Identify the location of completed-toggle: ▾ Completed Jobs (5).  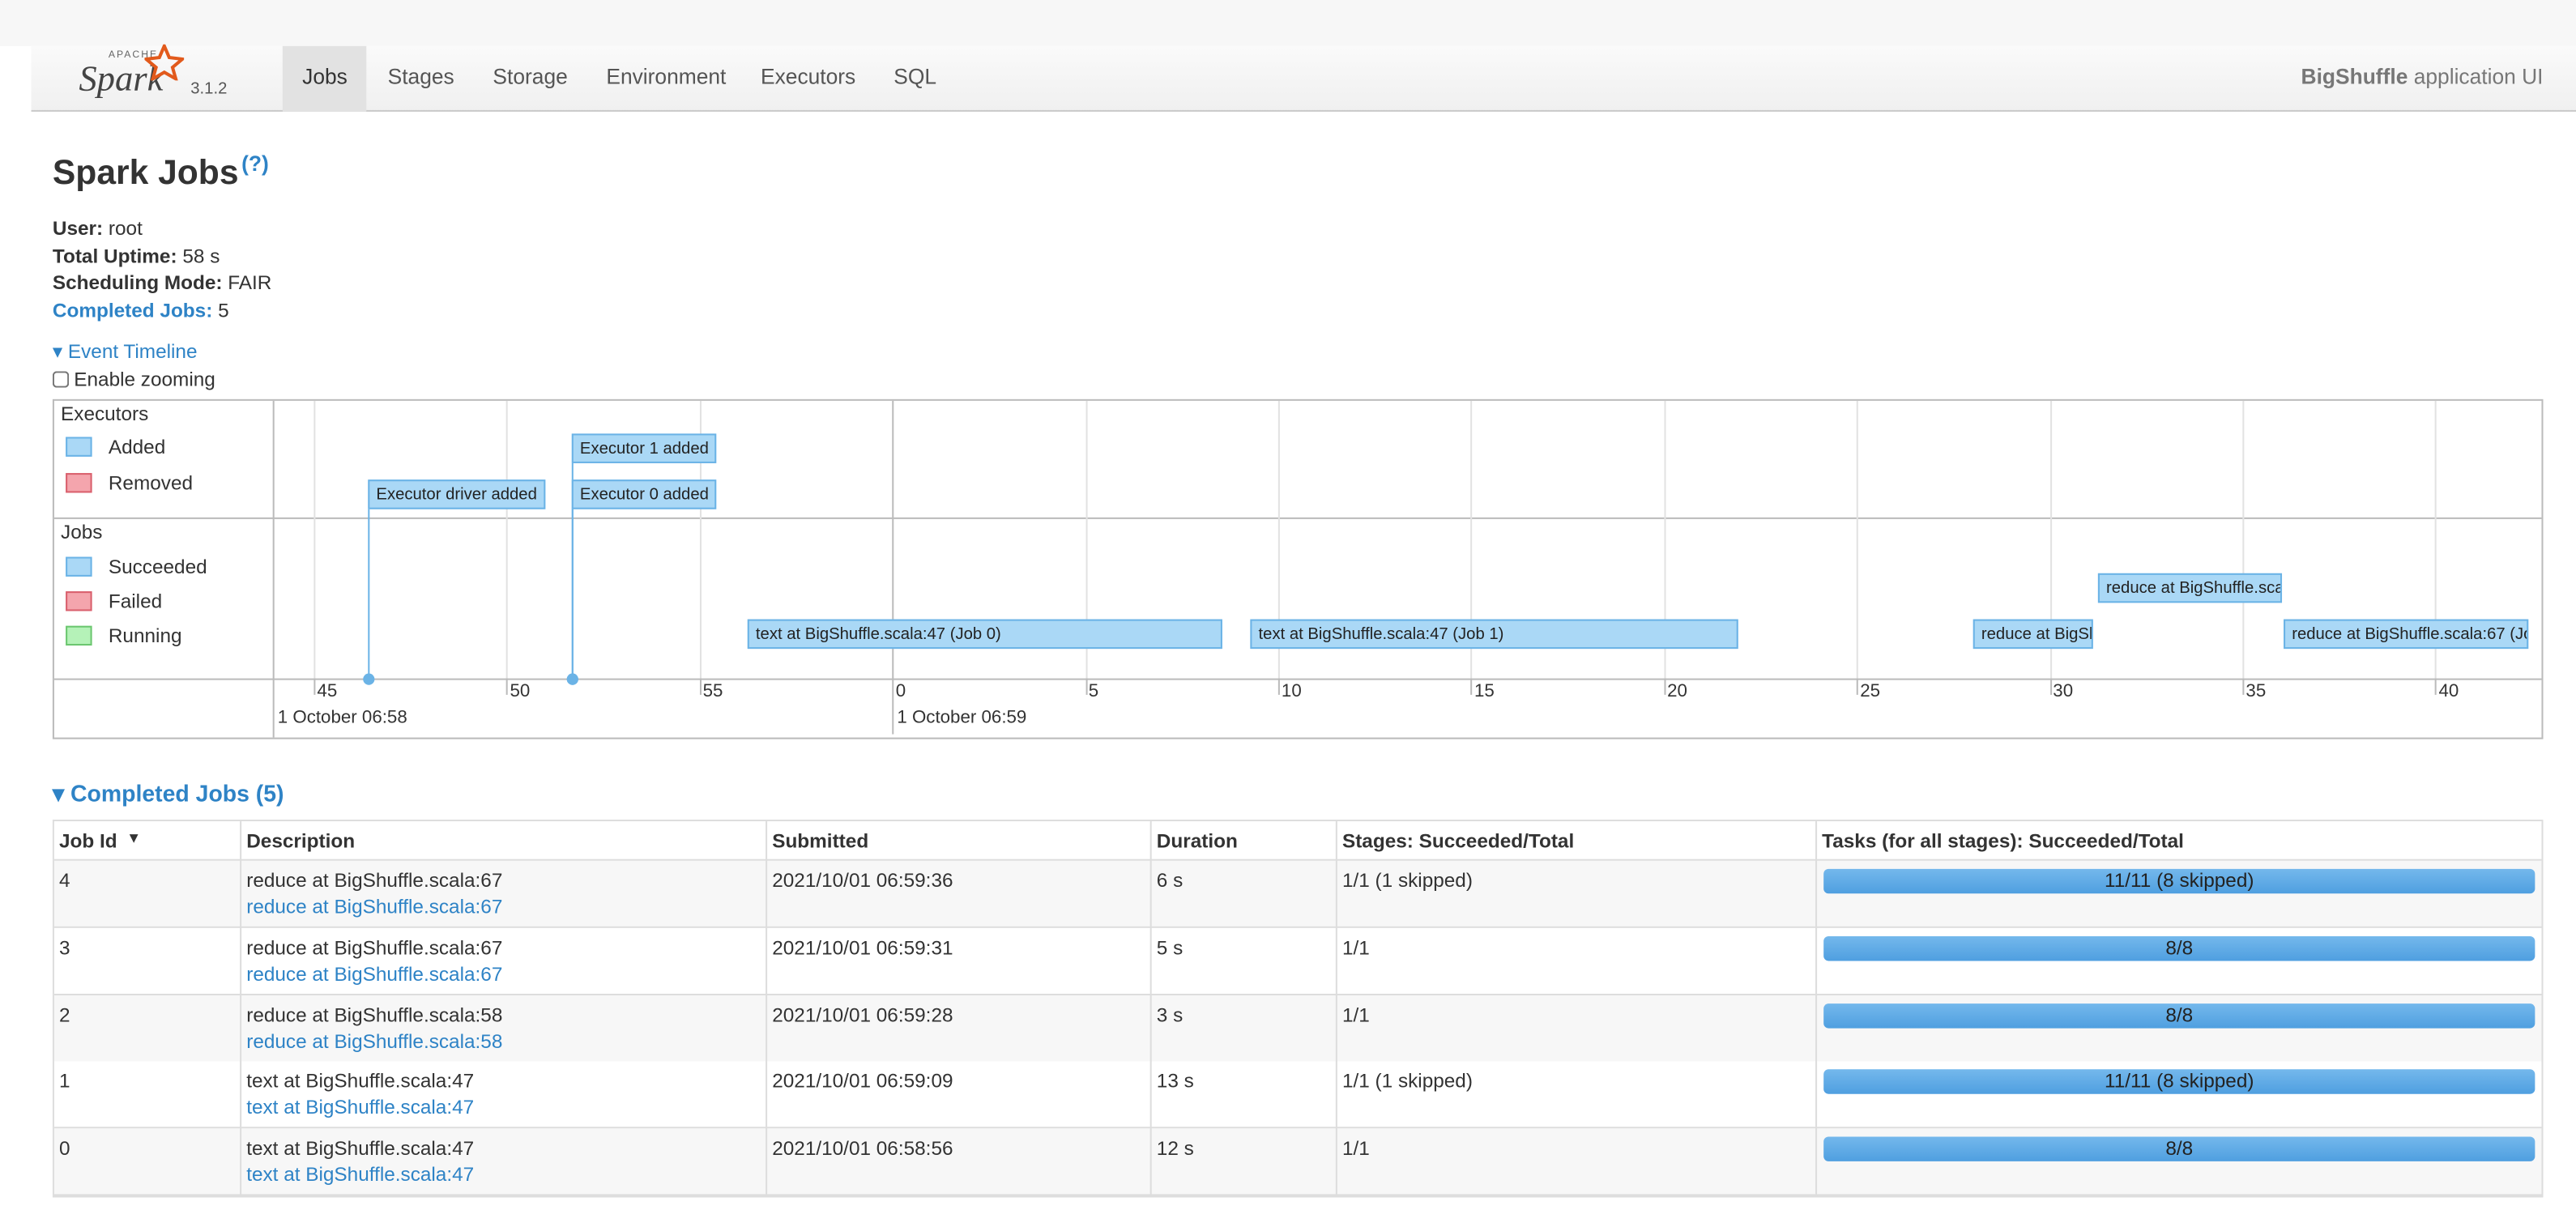
(168, 793).